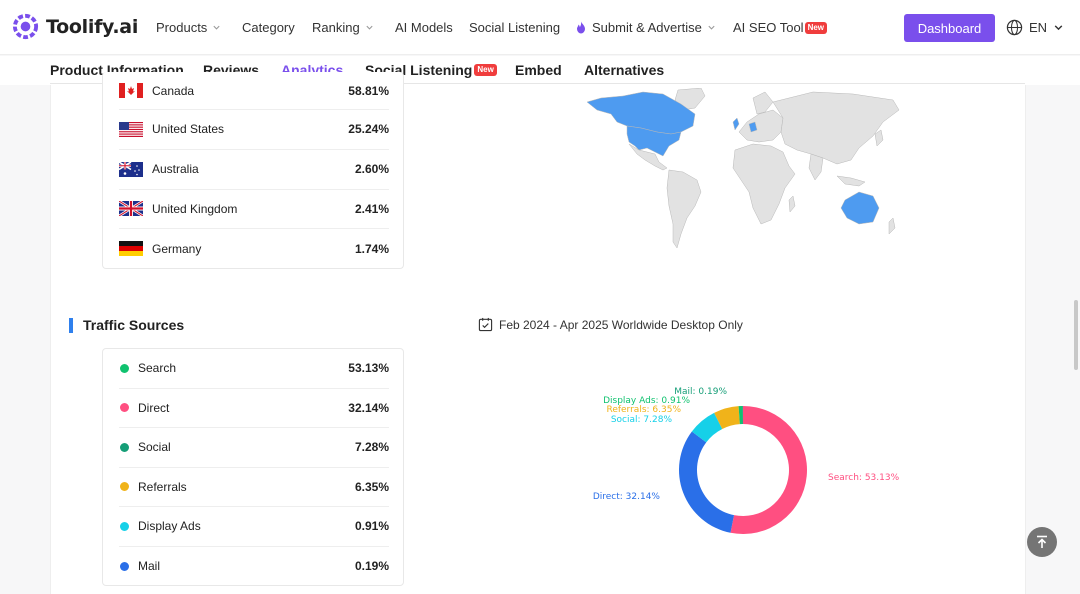  I want to click on donut-label-mail: Mail: 0.19%, so click(700, 392).